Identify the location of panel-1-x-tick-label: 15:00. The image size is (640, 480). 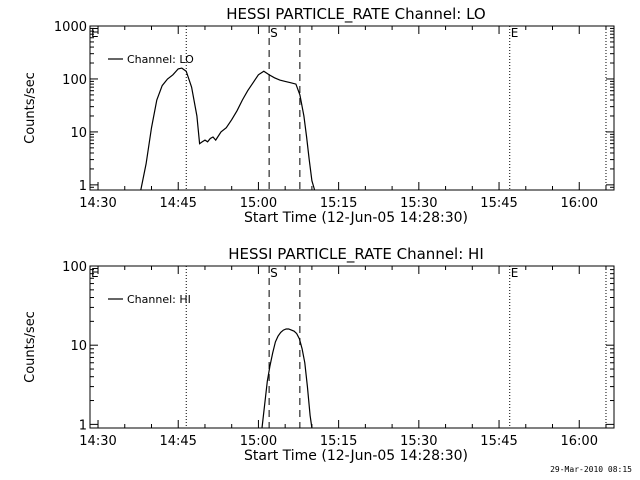
(258, 203).